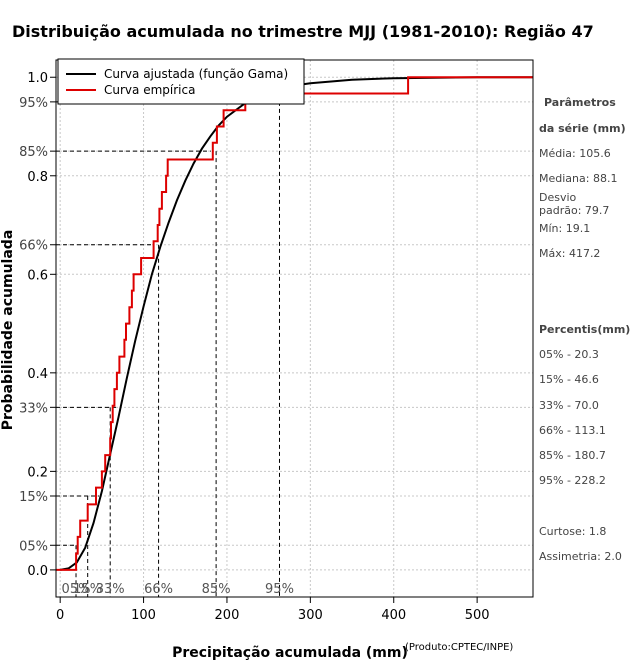 This screenshot has width=640, height=660. Describe the element at coordinates (33, 546) in the screenshot. I see `y-tick-label: 05%` at that location.